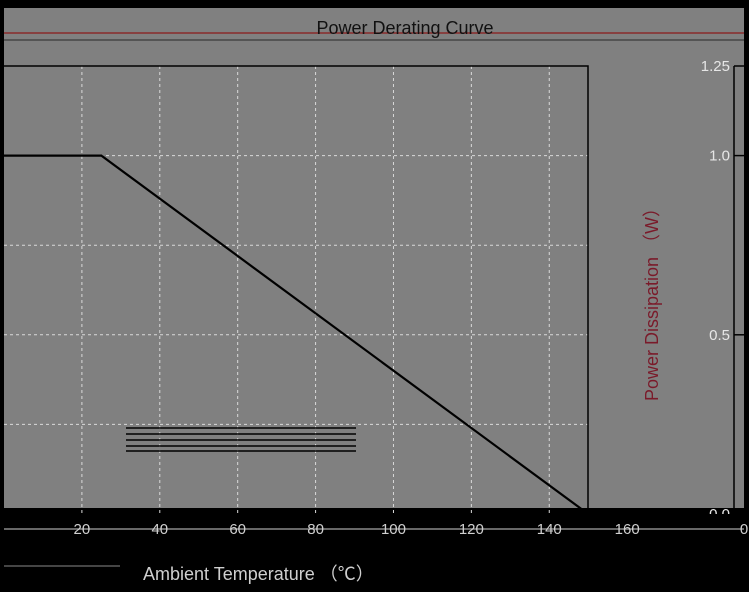 The width and height of the screenshot is (749, 592). Describe the element at coordinates (411, 529) in the screenshot. I see `x-ticks: 20 40 60 80 100 120 140 160 0` at that location.